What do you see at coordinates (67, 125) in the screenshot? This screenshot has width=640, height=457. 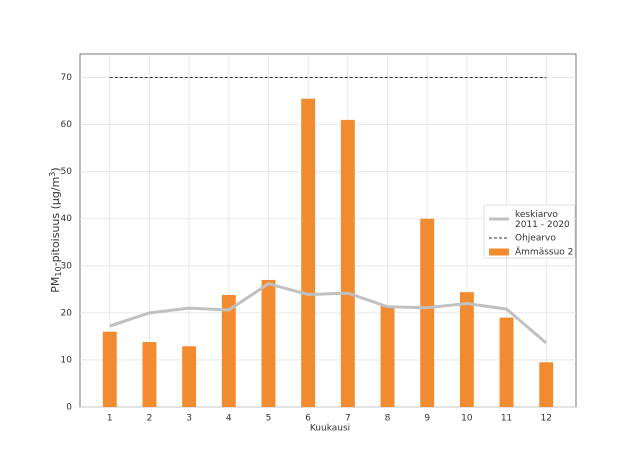 I see `y-tick-label: 60` at bounding box center [67, 125].